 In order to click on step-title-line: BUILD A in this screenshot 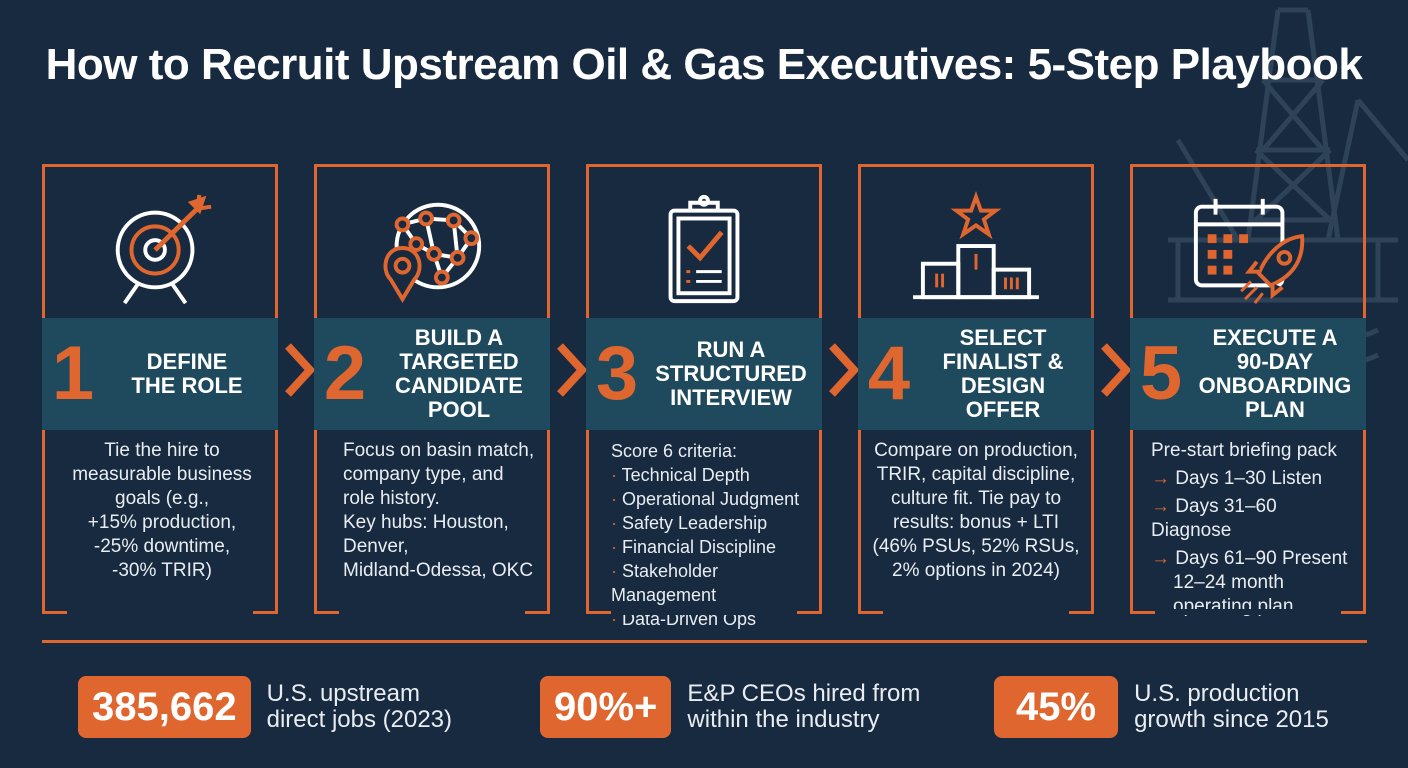, I will do `click(459, 337)`.